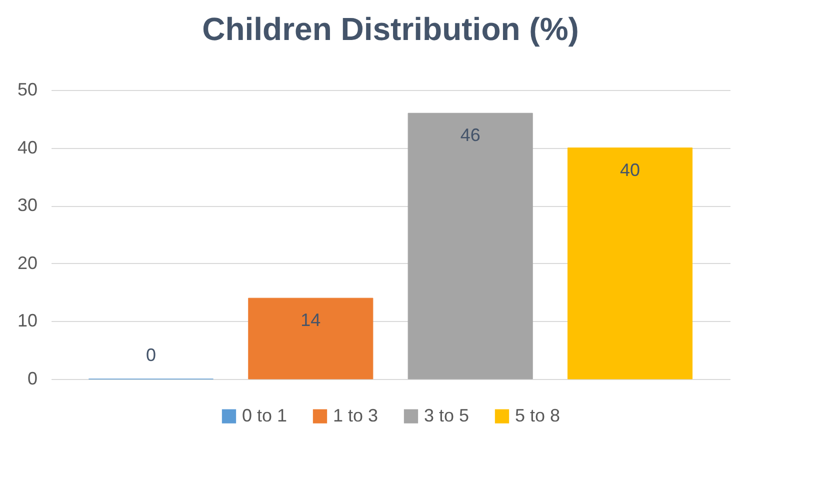 This screenshot has width=822, height=481. What do you see at coordinates (390, 29) in the screenshot?
I see `chart-title: Children Distribution (%)` at bounding box center [390, 29].